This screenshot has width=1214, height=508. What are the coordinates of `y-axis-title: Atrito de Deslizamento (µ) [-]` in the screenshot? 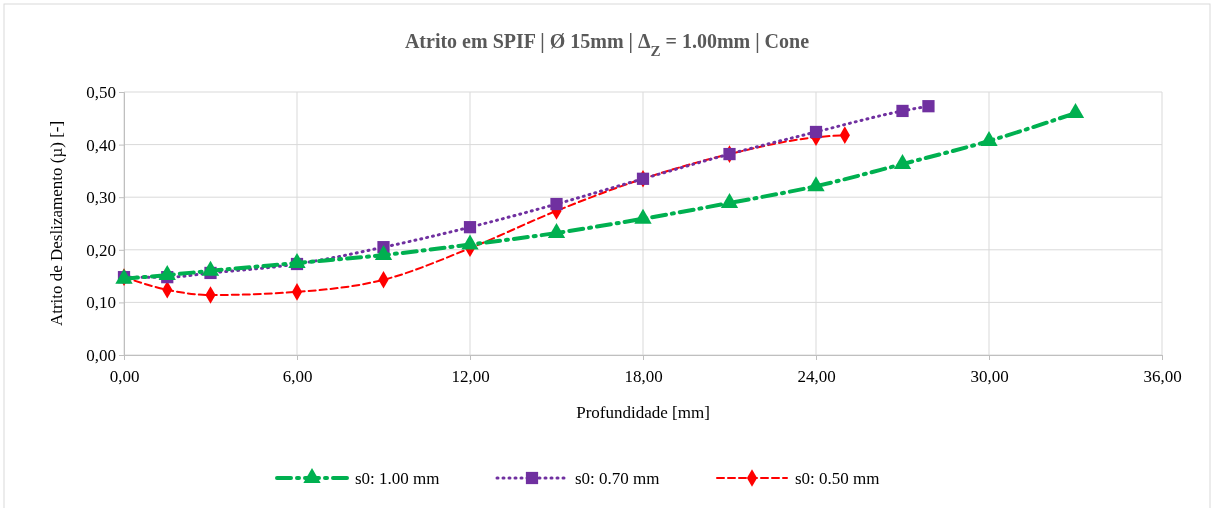 It's located at (56, 223).